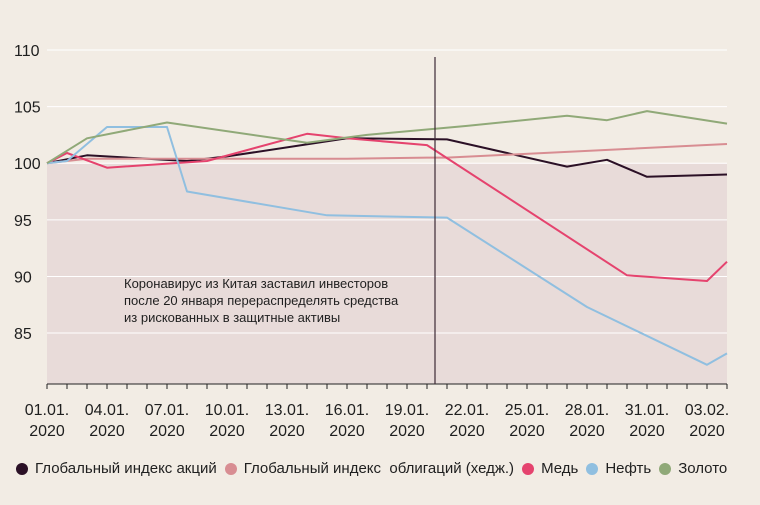 The height and width of the screenshot is (505, 760). What do you see at coordinates (347, 421) in the screenshot?
I see `x-tick-label: 16.01. 2020` at bounding box center [347, 421].